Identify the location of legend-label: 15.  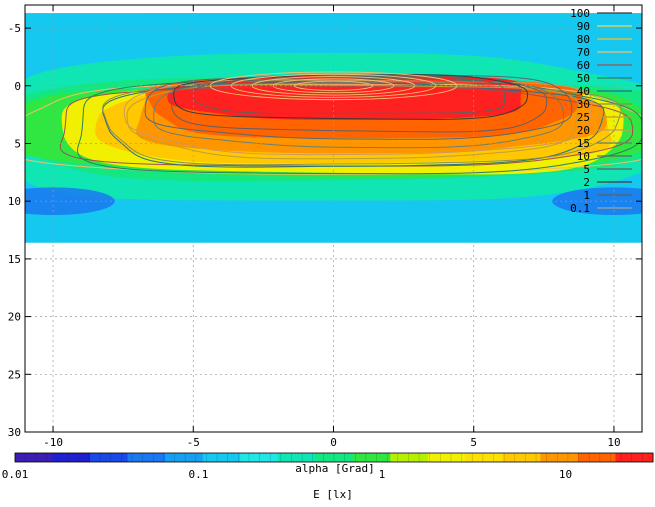
(583, 143).